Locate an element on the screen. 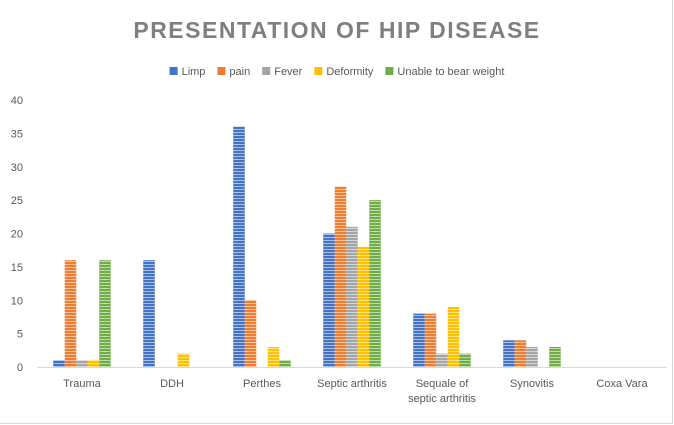  bar-perthes-deformity-texture is located at coordinates (273, 356).